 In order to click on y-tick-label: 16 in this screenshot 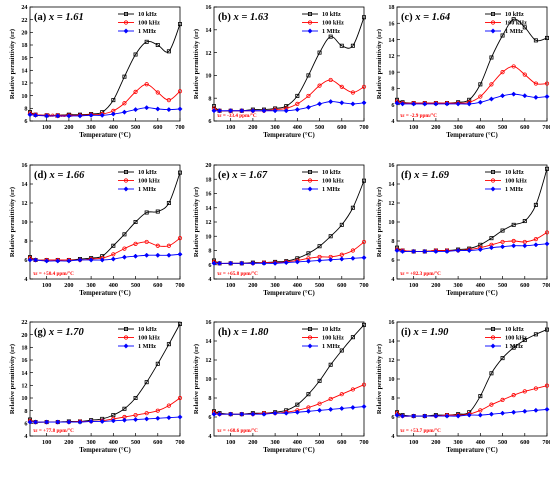, I will do `click(391, 322)`.